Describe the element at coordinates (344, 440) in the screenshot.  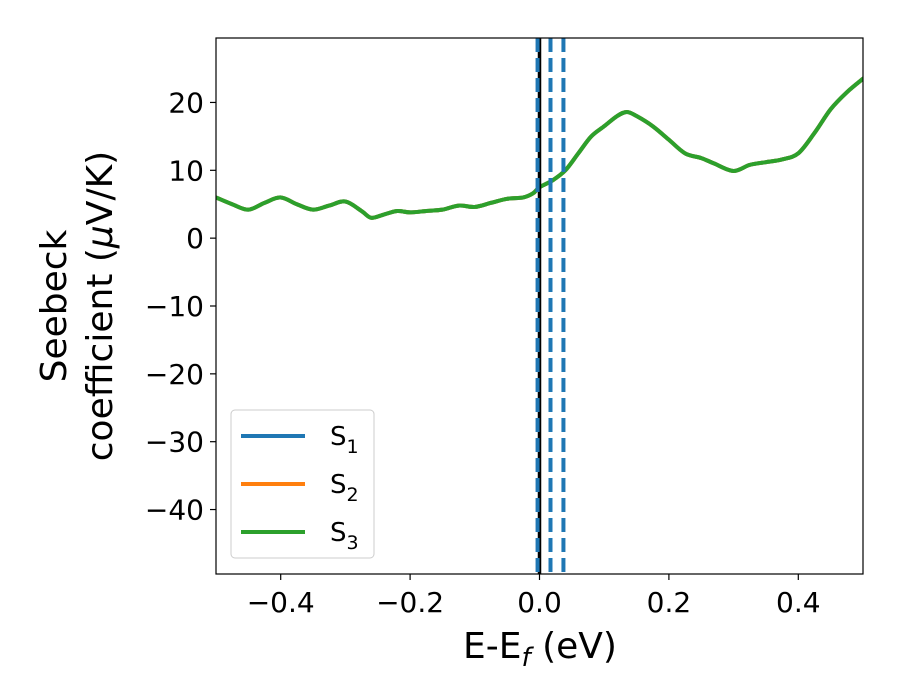
I see `legend-label: S1` at that location.